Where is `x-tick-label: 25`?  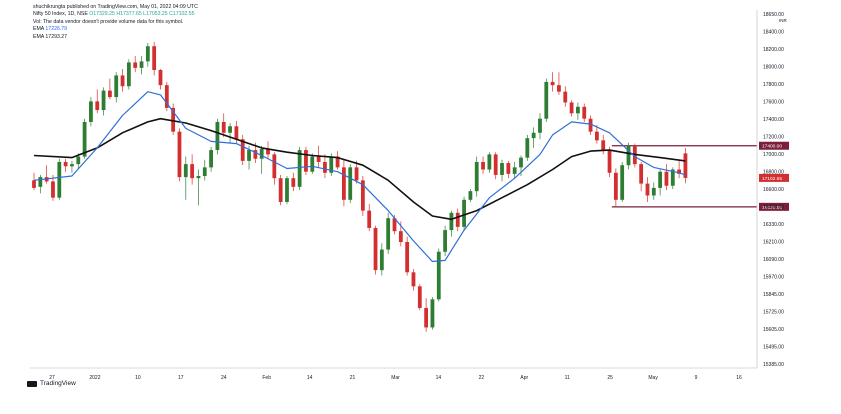
x-tick-label: 25 is located at coordinates (610, 378).